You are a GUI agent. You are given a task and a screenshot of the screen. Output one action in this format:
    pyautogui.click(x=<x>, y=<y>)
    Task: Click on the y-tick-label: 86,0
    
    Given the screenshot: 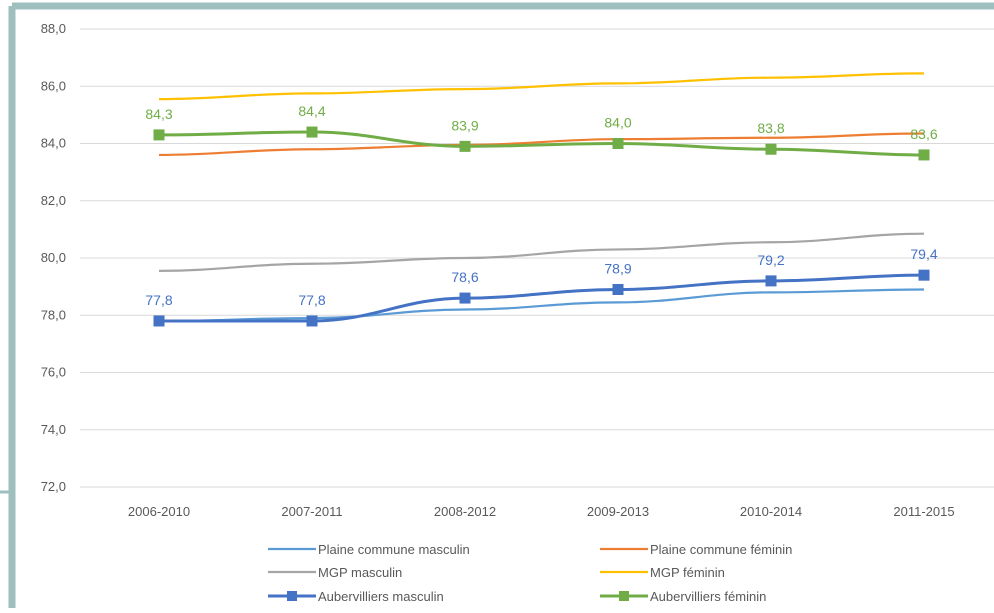 What is the action you would take?
    pyautogui.click(x=53, y=85)
    